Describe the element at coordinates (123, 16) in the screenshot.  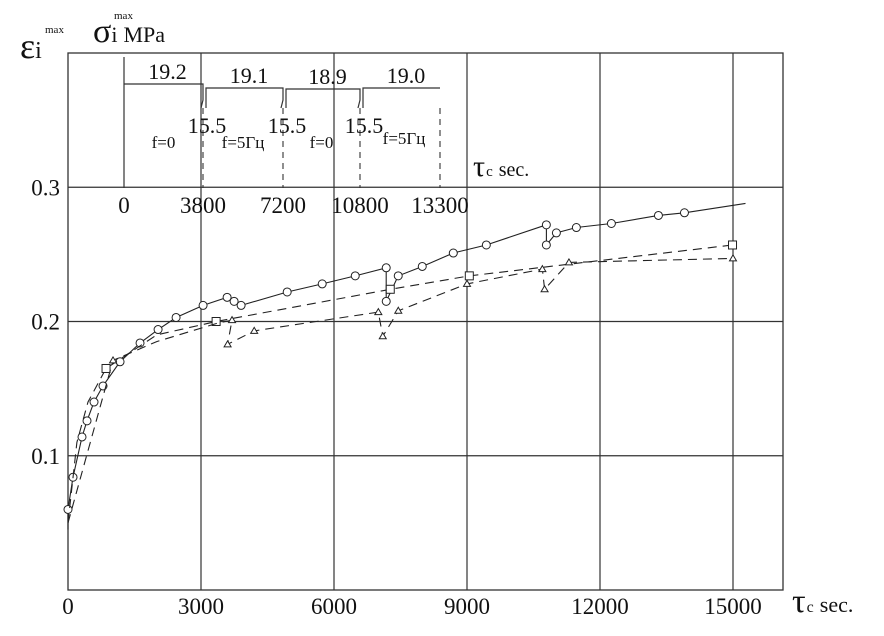
I see `inset-y-label-sup: max` at that location.